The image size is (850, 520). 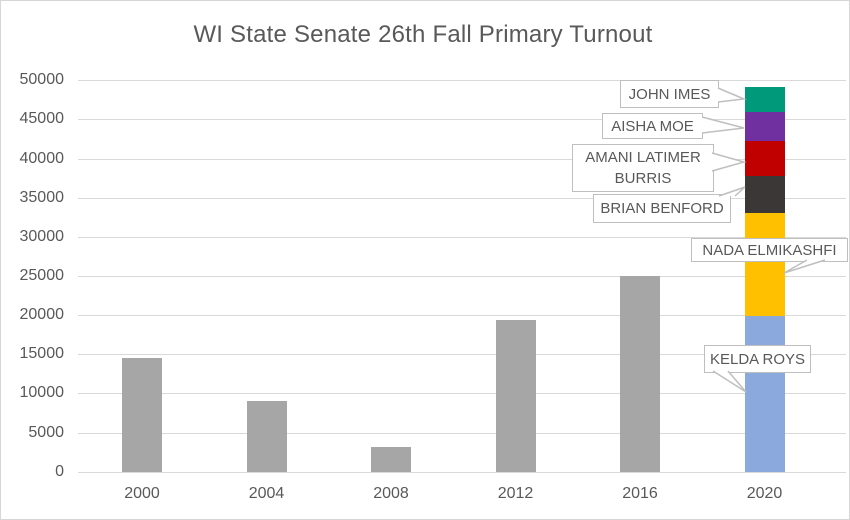 What do you see at coordinates (142, 493) in the screenshot?
I see `x-axis-tick-label-2000: 2000` at bounding box center [142, 493].